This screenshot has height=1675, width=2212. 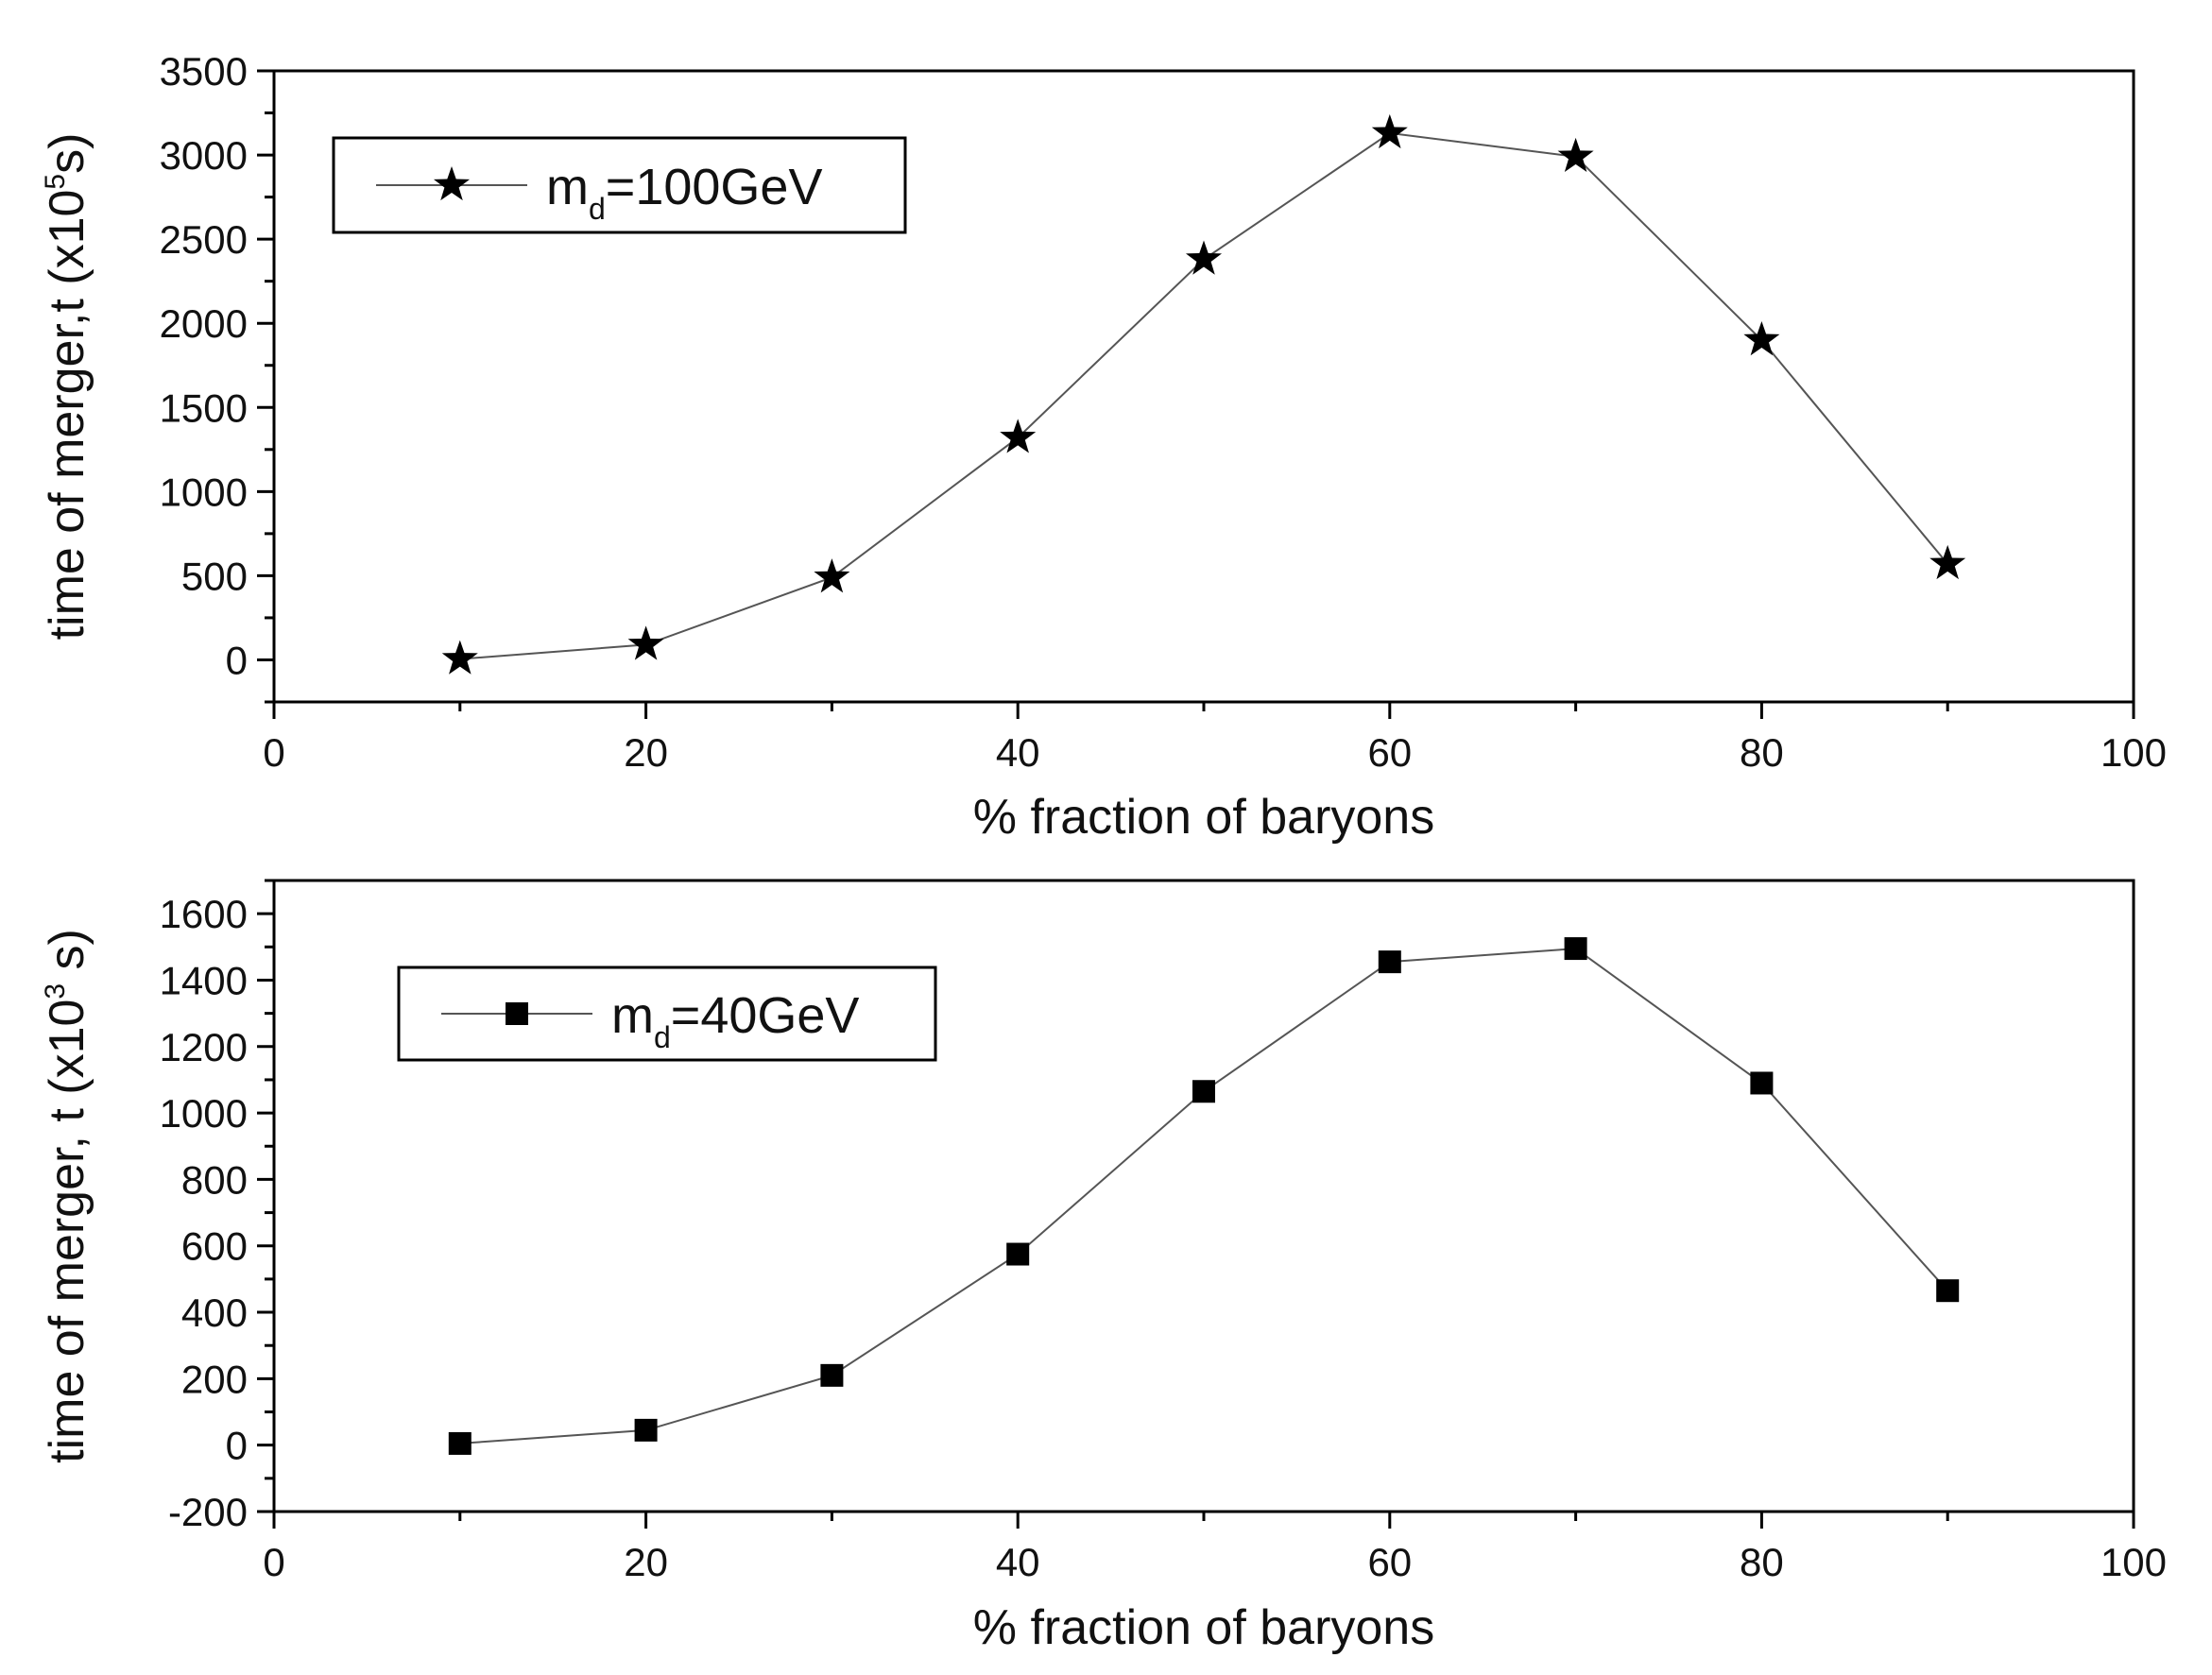 I want to click on y-axis-title-main: time of merger, t (x10, so click(x=67, y=1231).